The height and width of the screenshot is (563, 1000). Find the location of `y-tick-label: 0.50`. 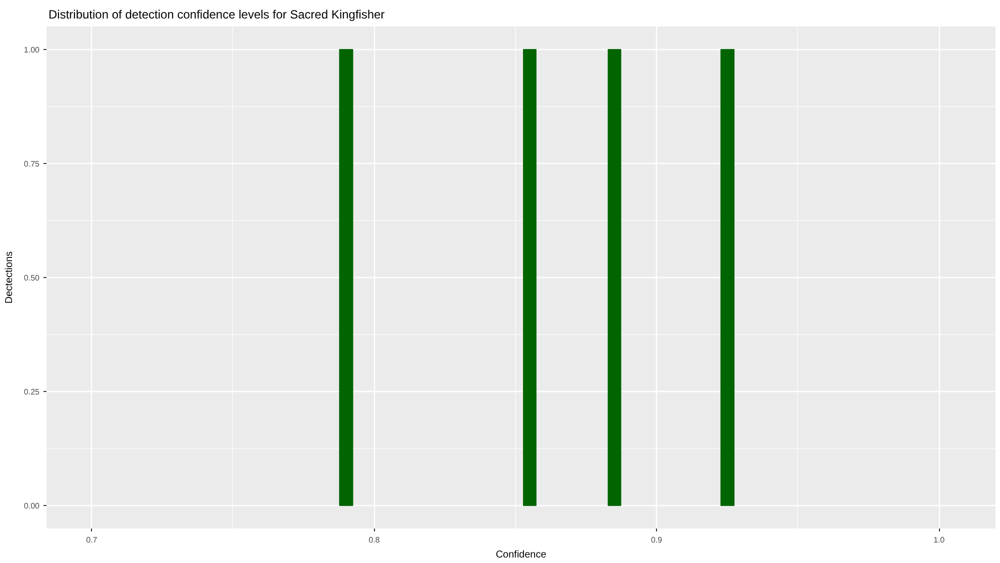

y-tick-label: 0.50 is located at coordinates (32, 278).